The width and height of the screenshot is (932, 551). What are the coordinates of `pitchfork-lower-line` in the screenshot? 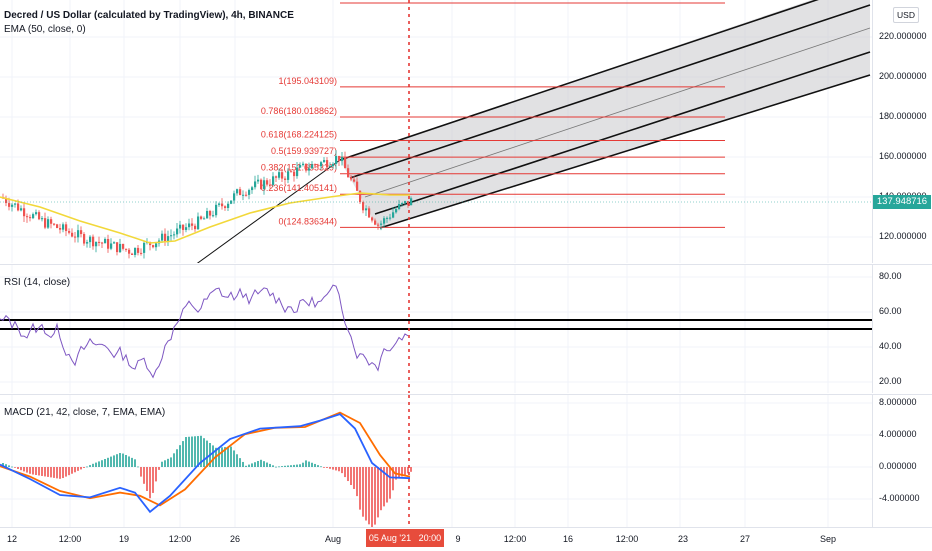 It's located at (625, 151).